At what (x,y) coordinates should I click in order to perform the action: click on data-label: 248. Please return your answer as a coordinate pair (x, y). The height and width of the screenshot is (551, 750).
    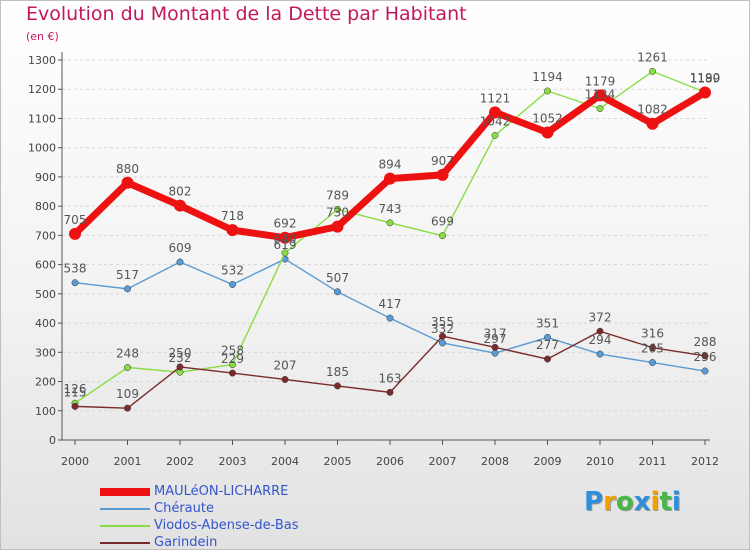
    Looking at the image, I should click on (127, 354).